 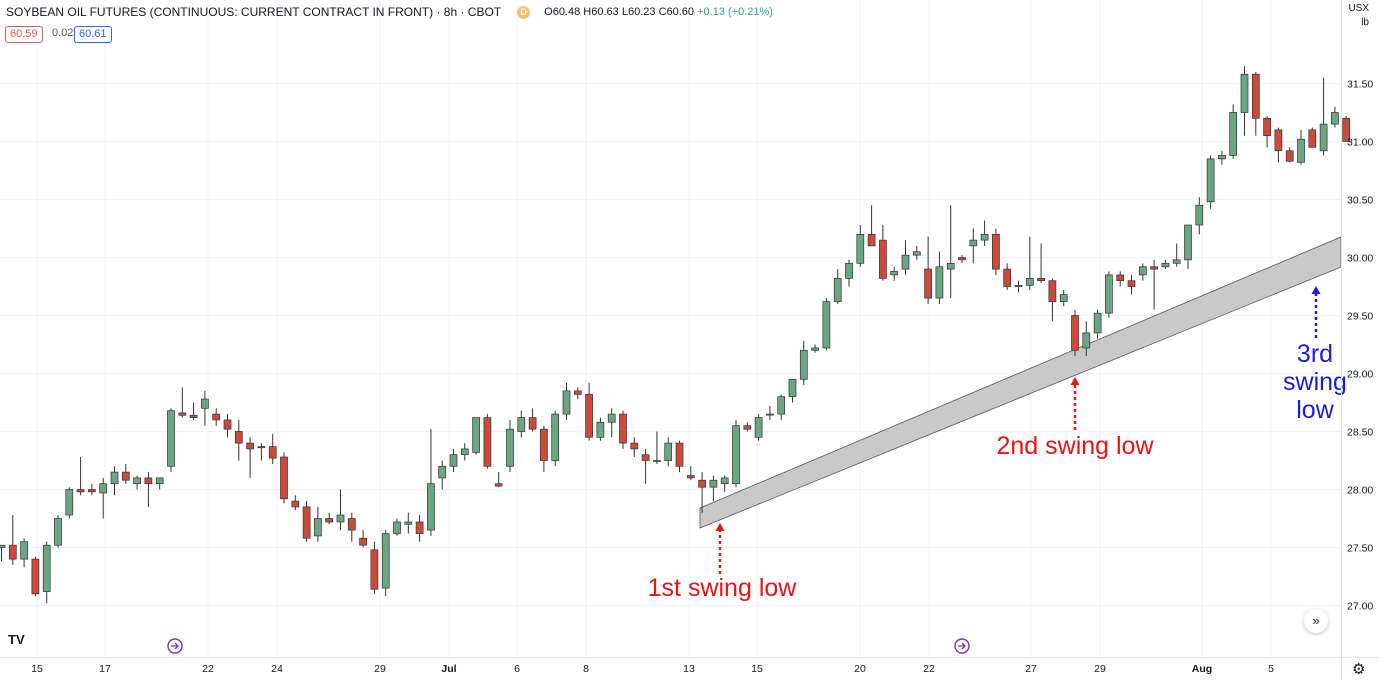 What do you see at coordinates (568, 646) in the screenshot?
I see `event-markers` at bounding box center [568, 646].